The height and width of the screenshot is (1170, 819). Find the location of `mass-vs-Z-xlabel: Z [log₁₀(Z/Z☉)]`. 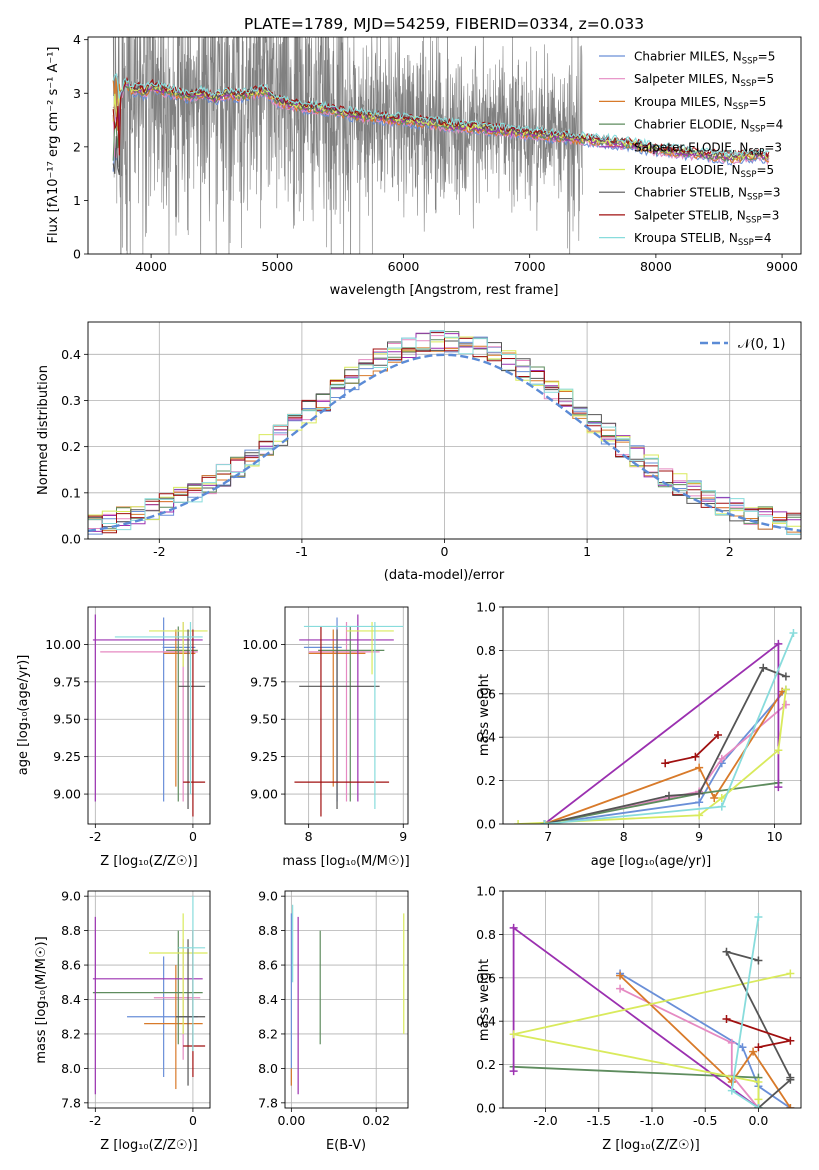

mass-vs-Z-xlabel: Z [log₁₀(Z/Z☉)] is located at coordinates (148, 1145).